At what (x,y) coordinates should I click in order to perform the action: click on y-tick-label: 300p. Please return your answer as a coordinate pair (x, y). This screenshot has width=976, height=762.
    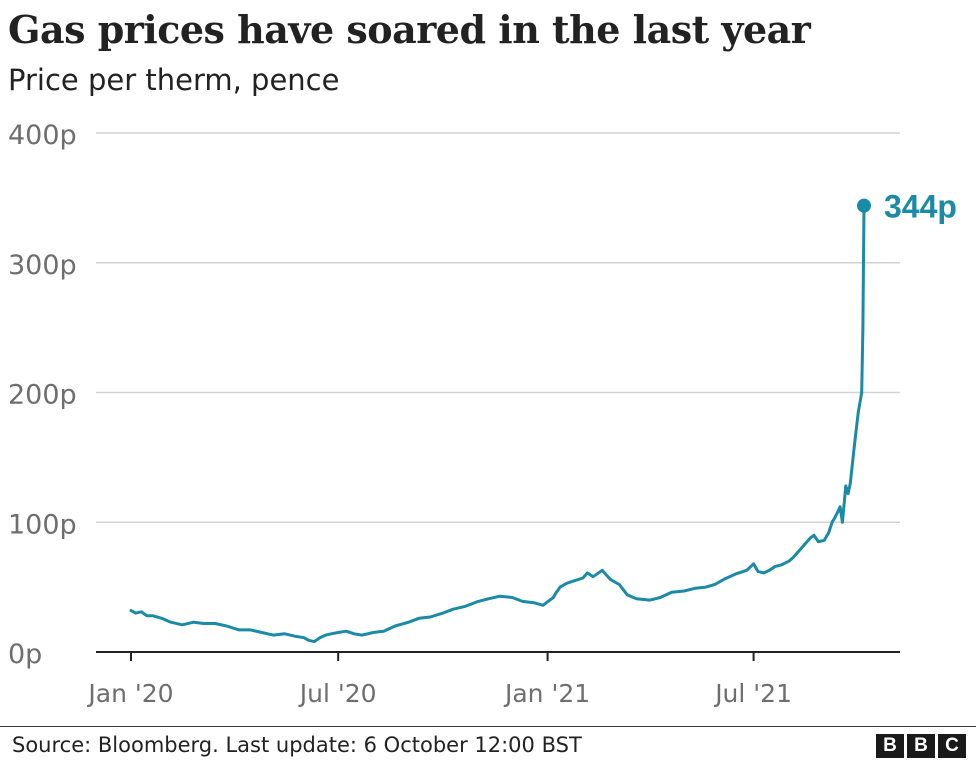
    Looking at the image, I should click on (42, 265).